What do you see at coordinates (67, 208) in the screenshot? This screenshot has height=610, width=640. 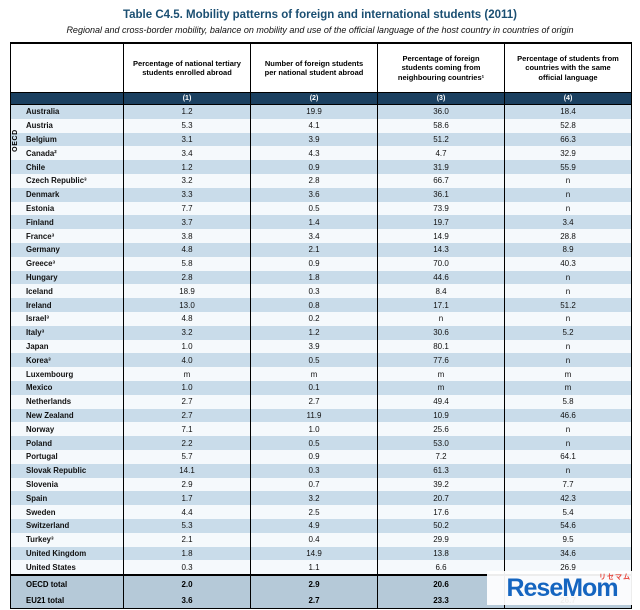 I see `country-cell: Estonia` at bounding box center [67, 208].